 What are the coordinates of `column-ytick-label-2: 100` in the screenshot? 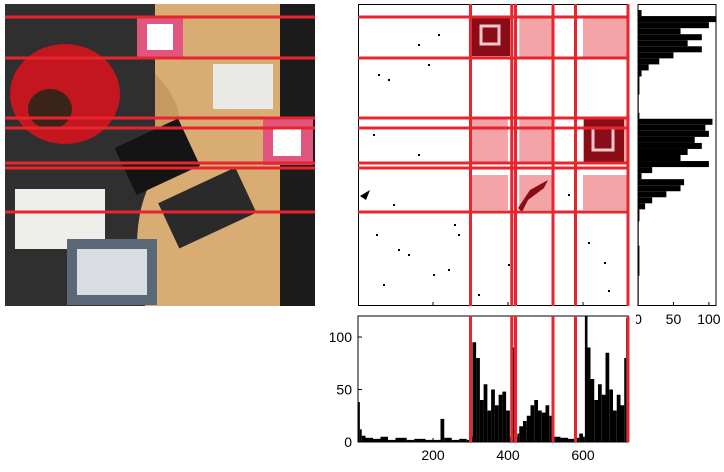 It's located at (341, 337).